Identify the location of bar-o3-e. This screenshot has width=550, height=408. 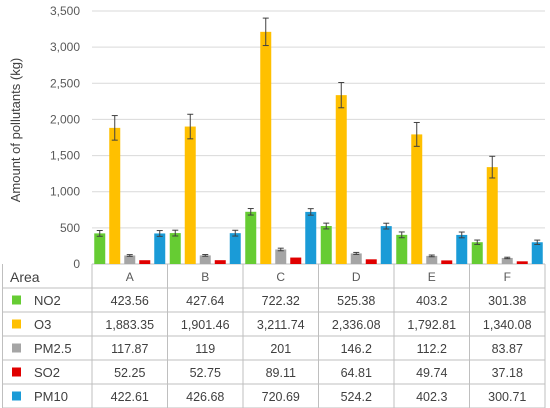
(417, 199).